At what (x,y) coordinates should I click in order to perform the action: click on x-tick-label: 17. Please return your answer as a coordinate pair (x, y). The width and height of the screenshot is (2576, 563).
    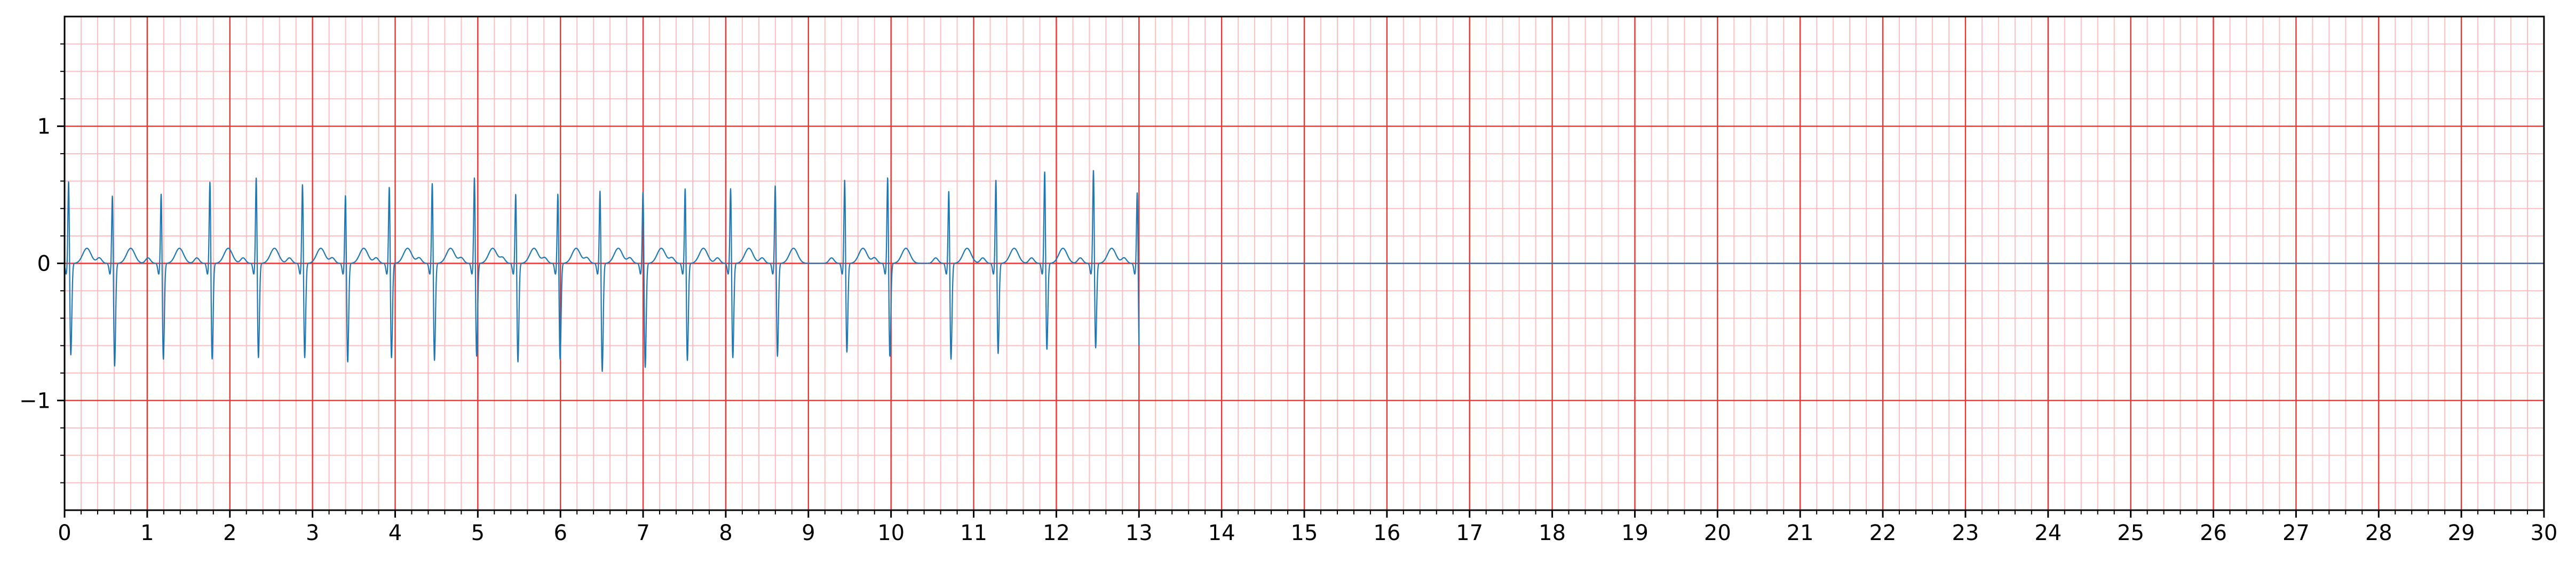
    Looking at the image, I should click on (1469, 533).